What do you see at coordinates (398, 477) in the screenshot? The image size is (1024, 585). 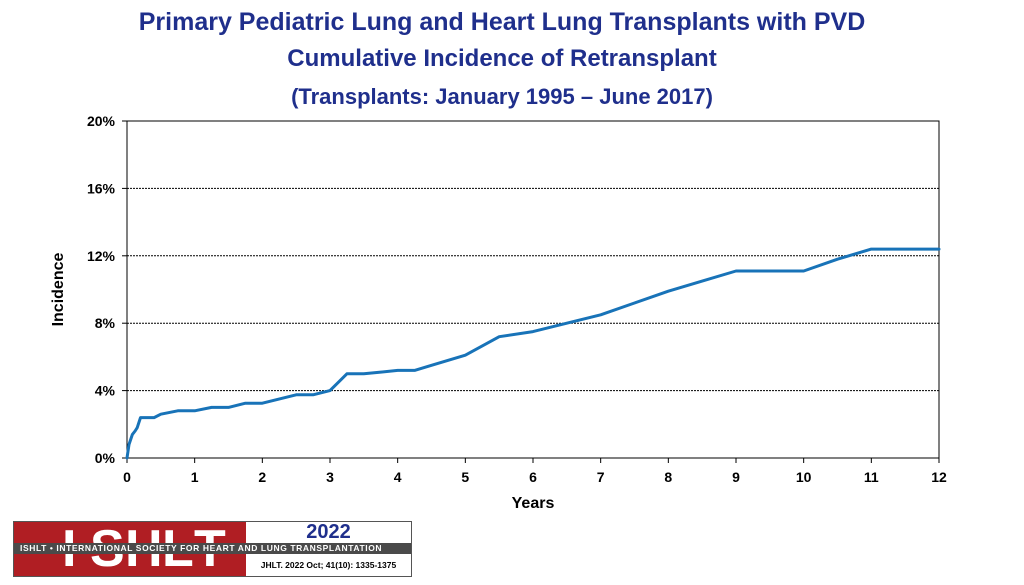 I see `x-tick-label: 4` at bounding box center [398, 477].